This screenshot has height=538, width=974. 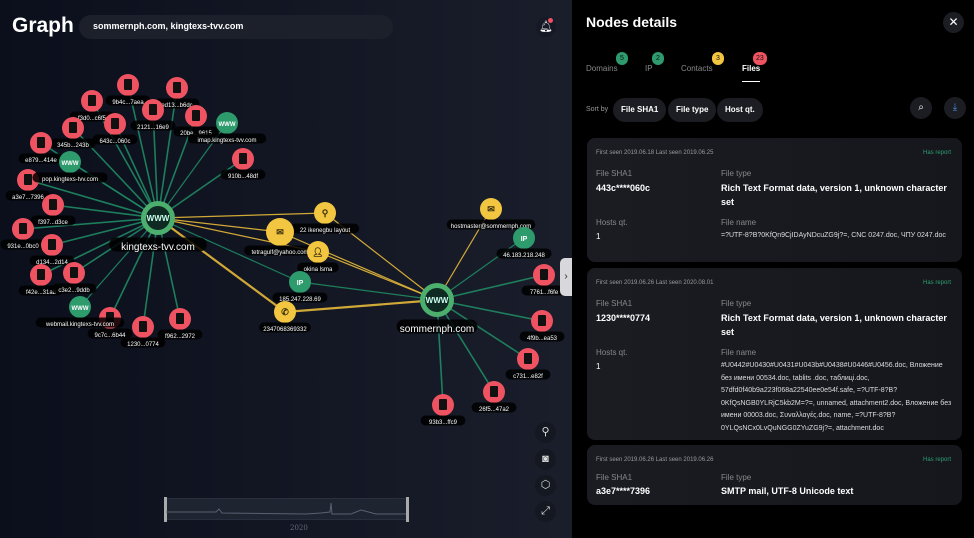 I want to click on sort-file-sha1-button: File SHA1, so click(x=640, y=110).